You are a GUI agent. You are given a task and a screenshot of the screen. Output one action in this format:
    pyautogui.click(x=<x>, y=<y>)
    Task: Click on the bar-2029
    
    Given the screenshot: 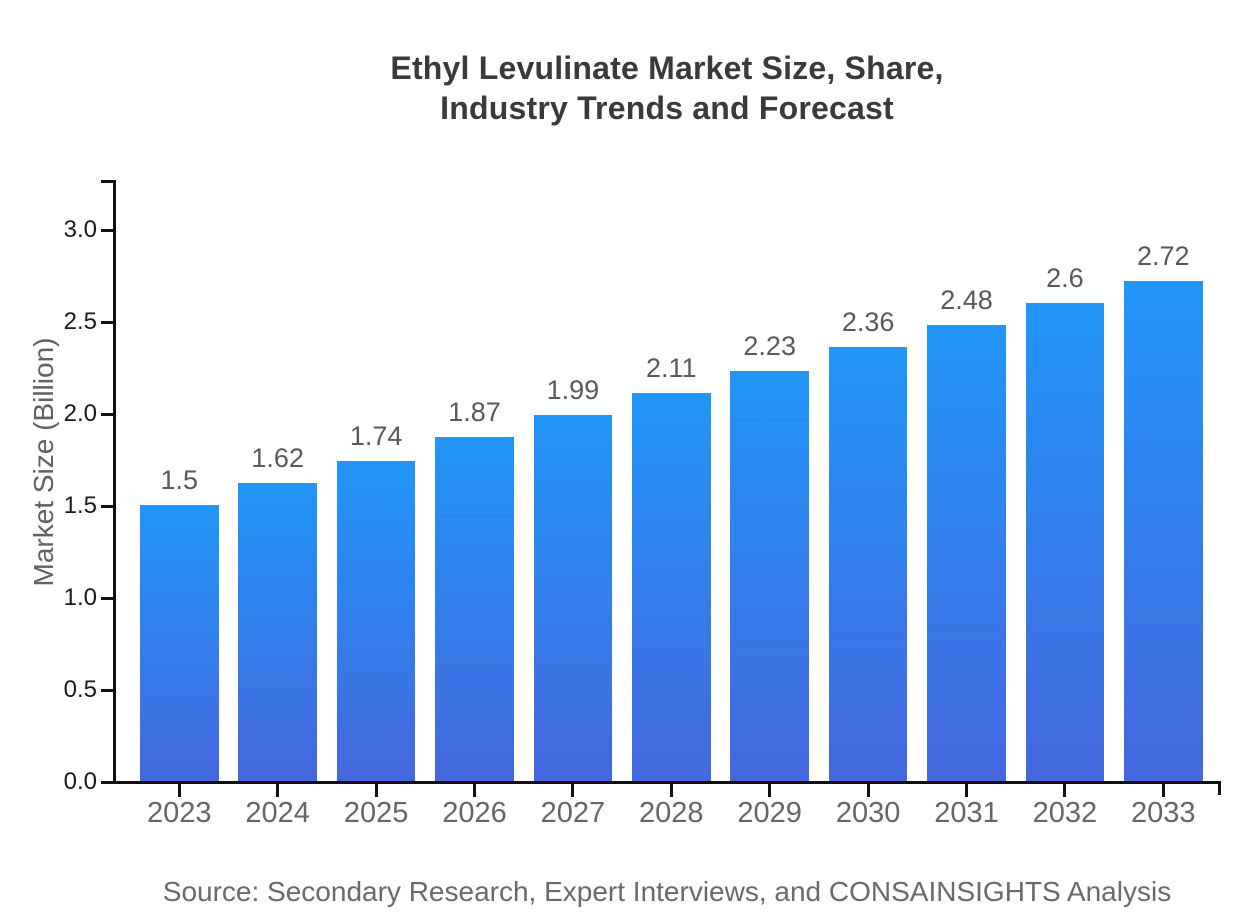 What is the action you would take?
    pyautogui.click(x=769, y=575)
    